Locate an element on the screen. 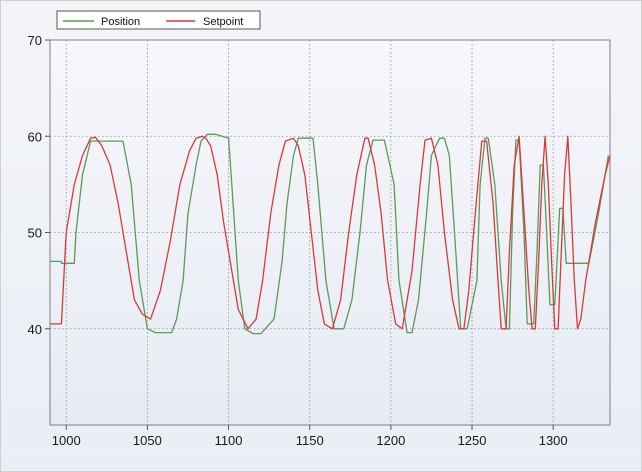 This screenshot has height=472, width=642. y-tick-label: 40 is located at coordinates (35, 329).